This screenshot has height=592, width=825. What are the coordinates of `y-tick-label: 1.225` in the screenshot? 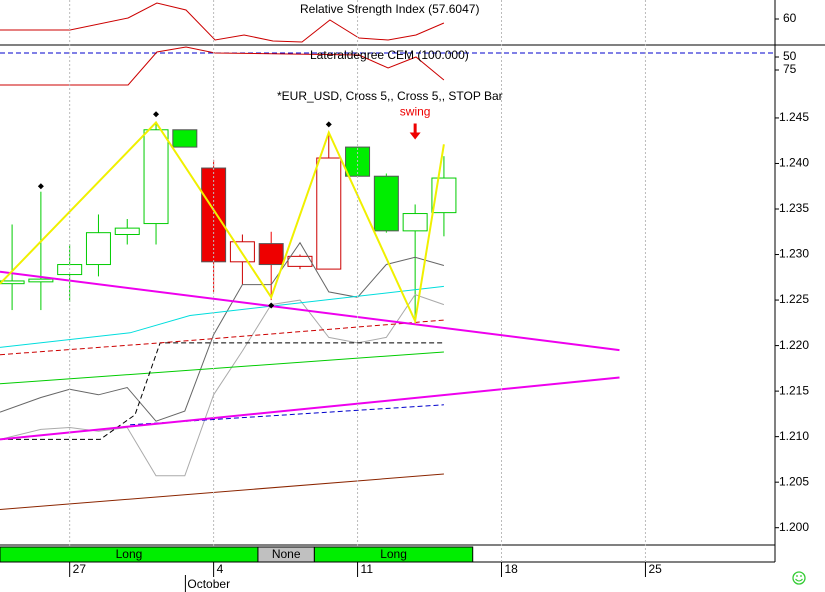 It's located at (794, 299).